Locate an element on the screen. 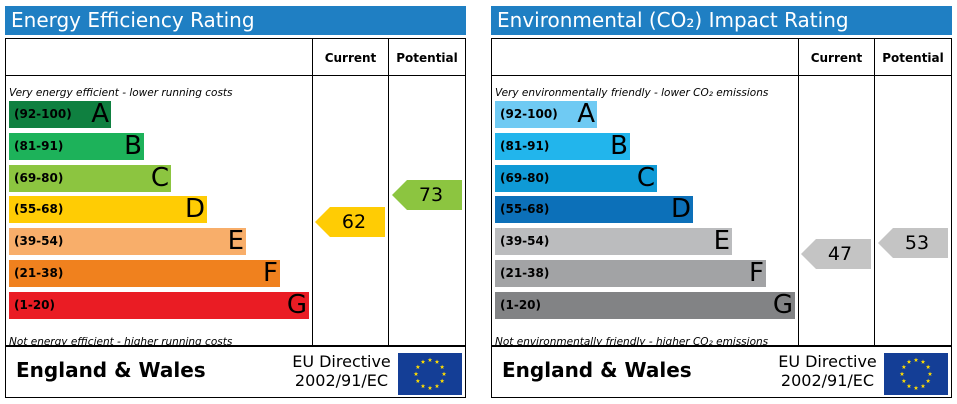  band-range-label: (55-68) is located at coordinates (525, 209).